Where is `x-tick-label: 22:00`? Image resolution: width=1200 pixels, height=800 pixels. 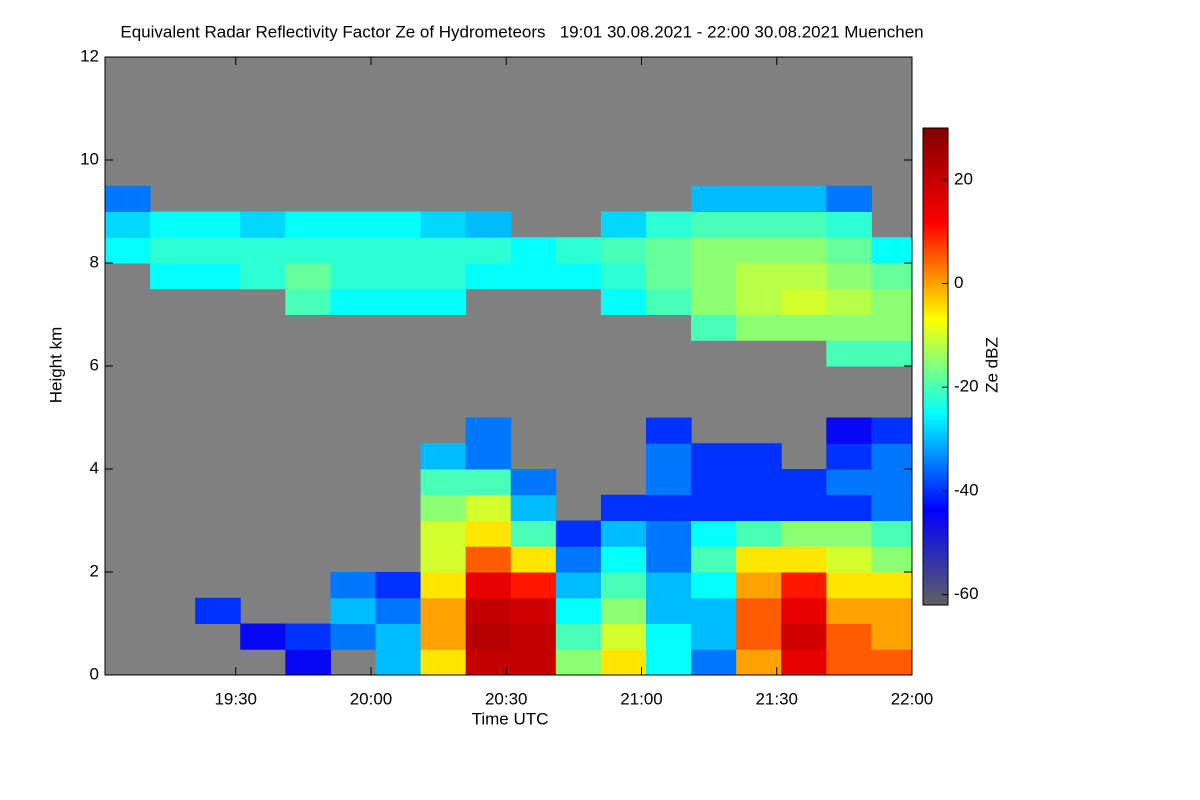 x-tick-label: 22:00 is located at coordinates (912, 698).